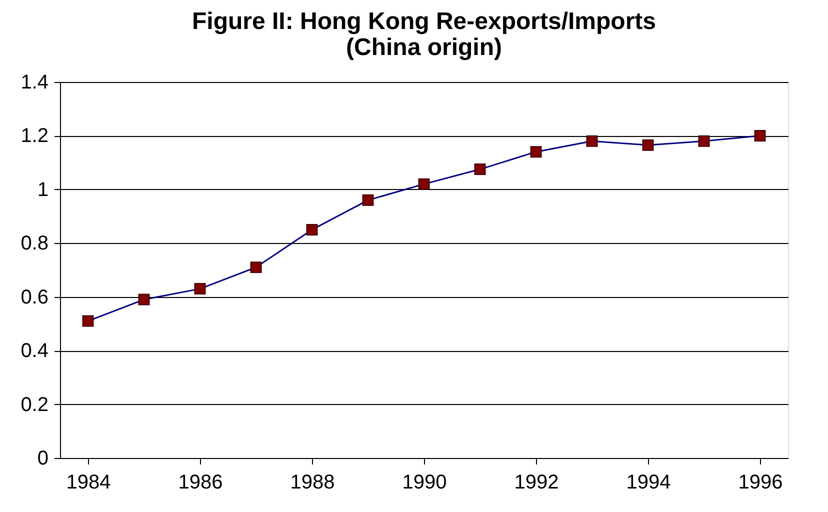 Image resolution: width=828 pixels, height=512 pixels. What do you see at coordinates (536, 483) in the screenshot?
I see `x-tick-label: 1992` at bounding box center [536, 483].